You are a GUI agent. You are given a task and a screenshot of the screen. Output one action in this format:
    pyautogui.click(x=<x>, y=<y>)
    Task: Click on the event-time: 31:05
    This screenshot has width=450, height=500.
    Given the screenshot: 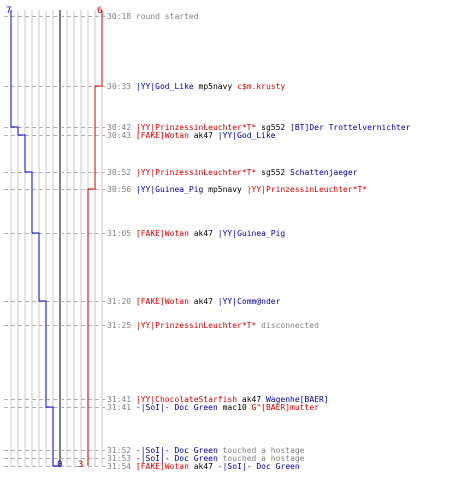 What is the action you would take?
    pyautogui.click(x=121, y=233)
    